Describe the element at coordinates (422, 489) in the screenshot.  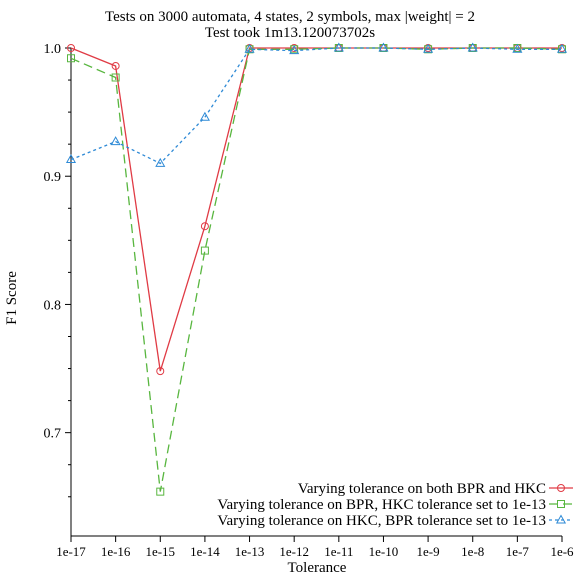
I see `legend-label: Varying tolerance on both BPR and HKC` at that location.